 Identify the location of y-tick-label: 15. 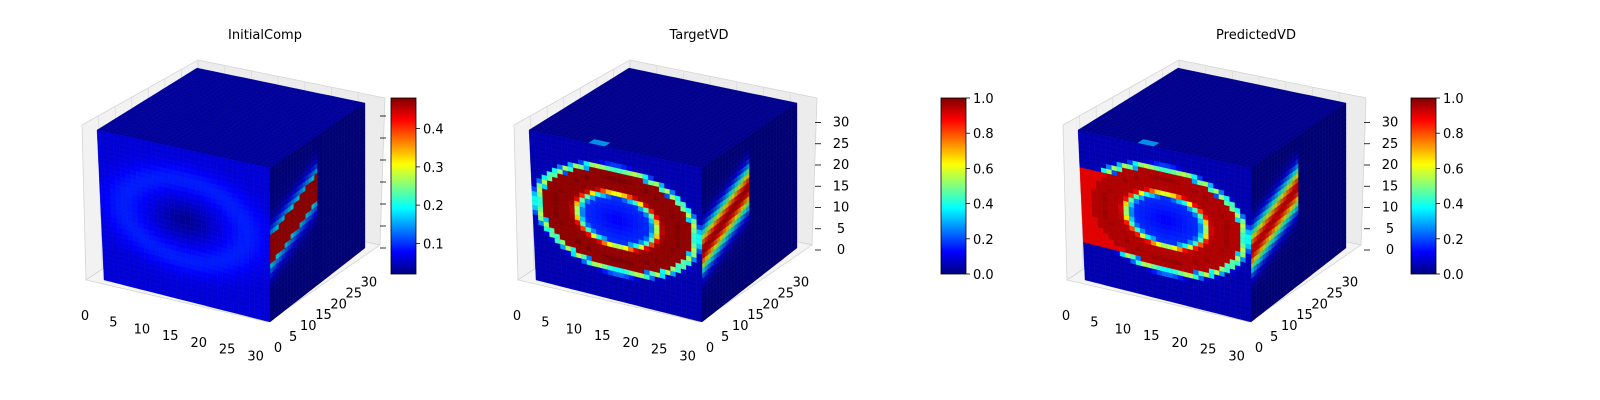
(323, 315).